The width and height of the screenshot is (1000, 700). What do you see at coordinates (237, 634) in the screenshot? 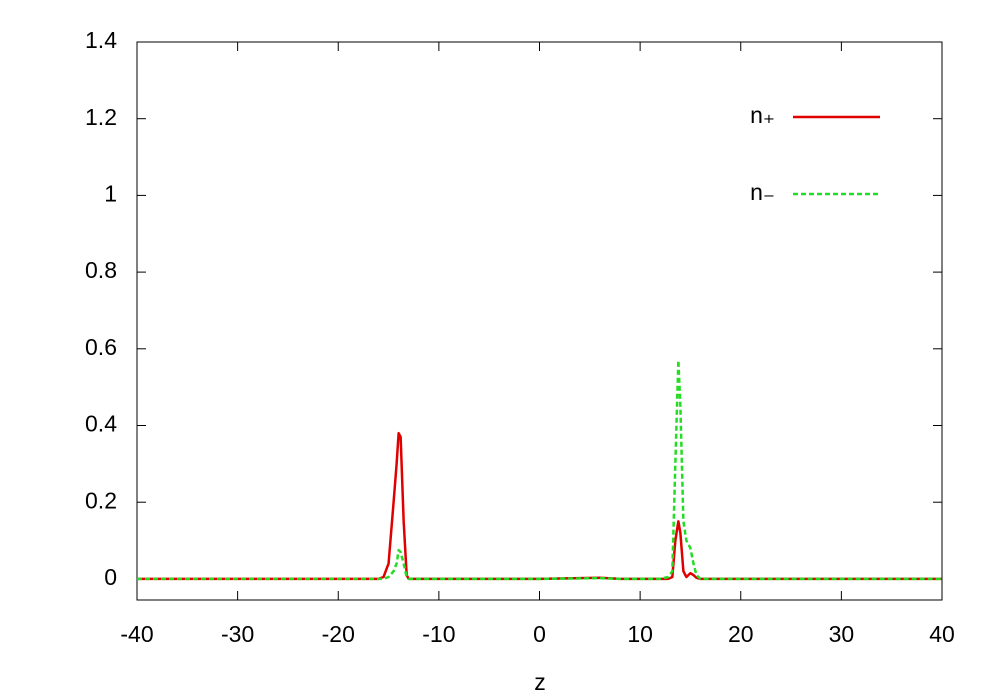
I see `x-tick-label: -30` at bounding box center [237, 634].